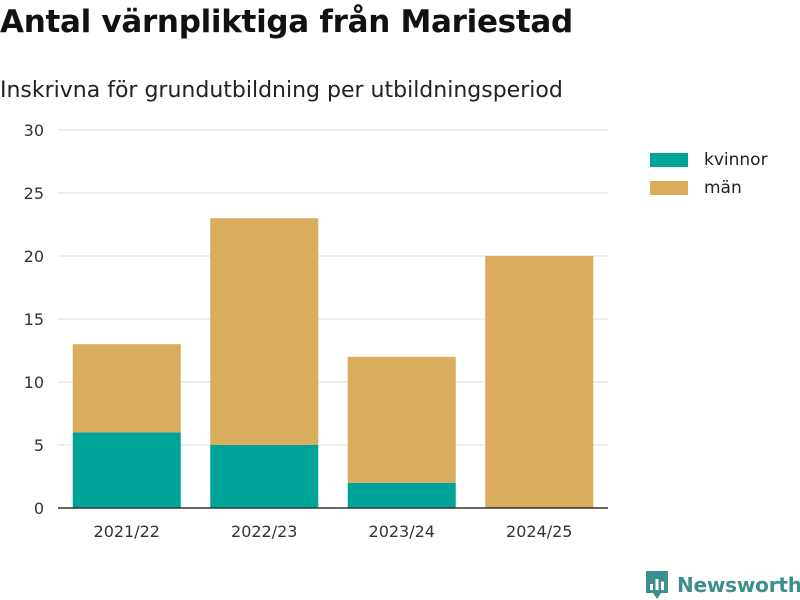 The width and height of the screenshot is (800, 600). I want to click on brand: Newsworthy, so click(722, 585).